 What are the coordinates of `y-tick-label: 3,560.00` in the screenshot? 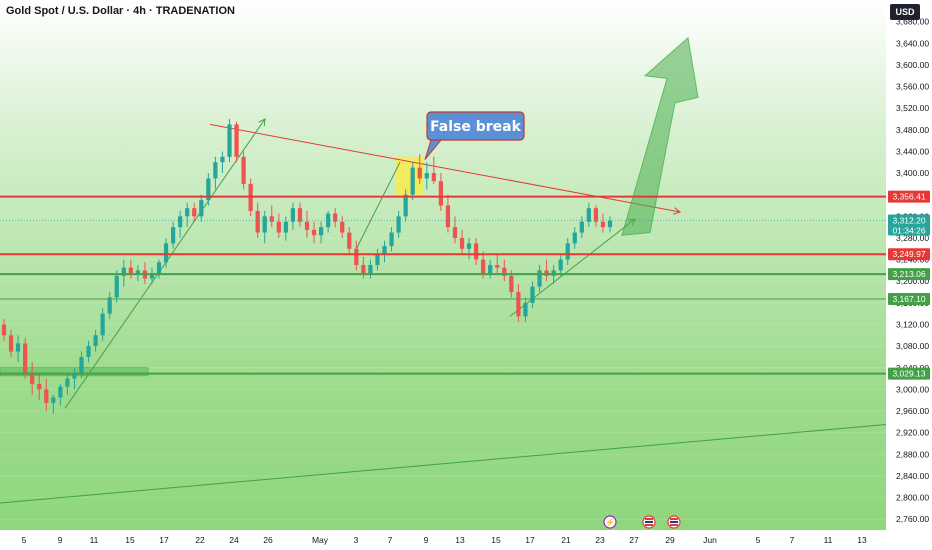 It's located at (912, 87).